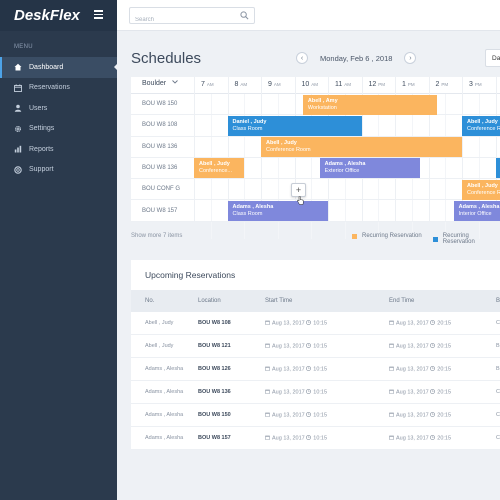 Image resolution: width=500 pixels, height=500 pixels. I want to click on reservation-location: Class Room, so click(247, 128).